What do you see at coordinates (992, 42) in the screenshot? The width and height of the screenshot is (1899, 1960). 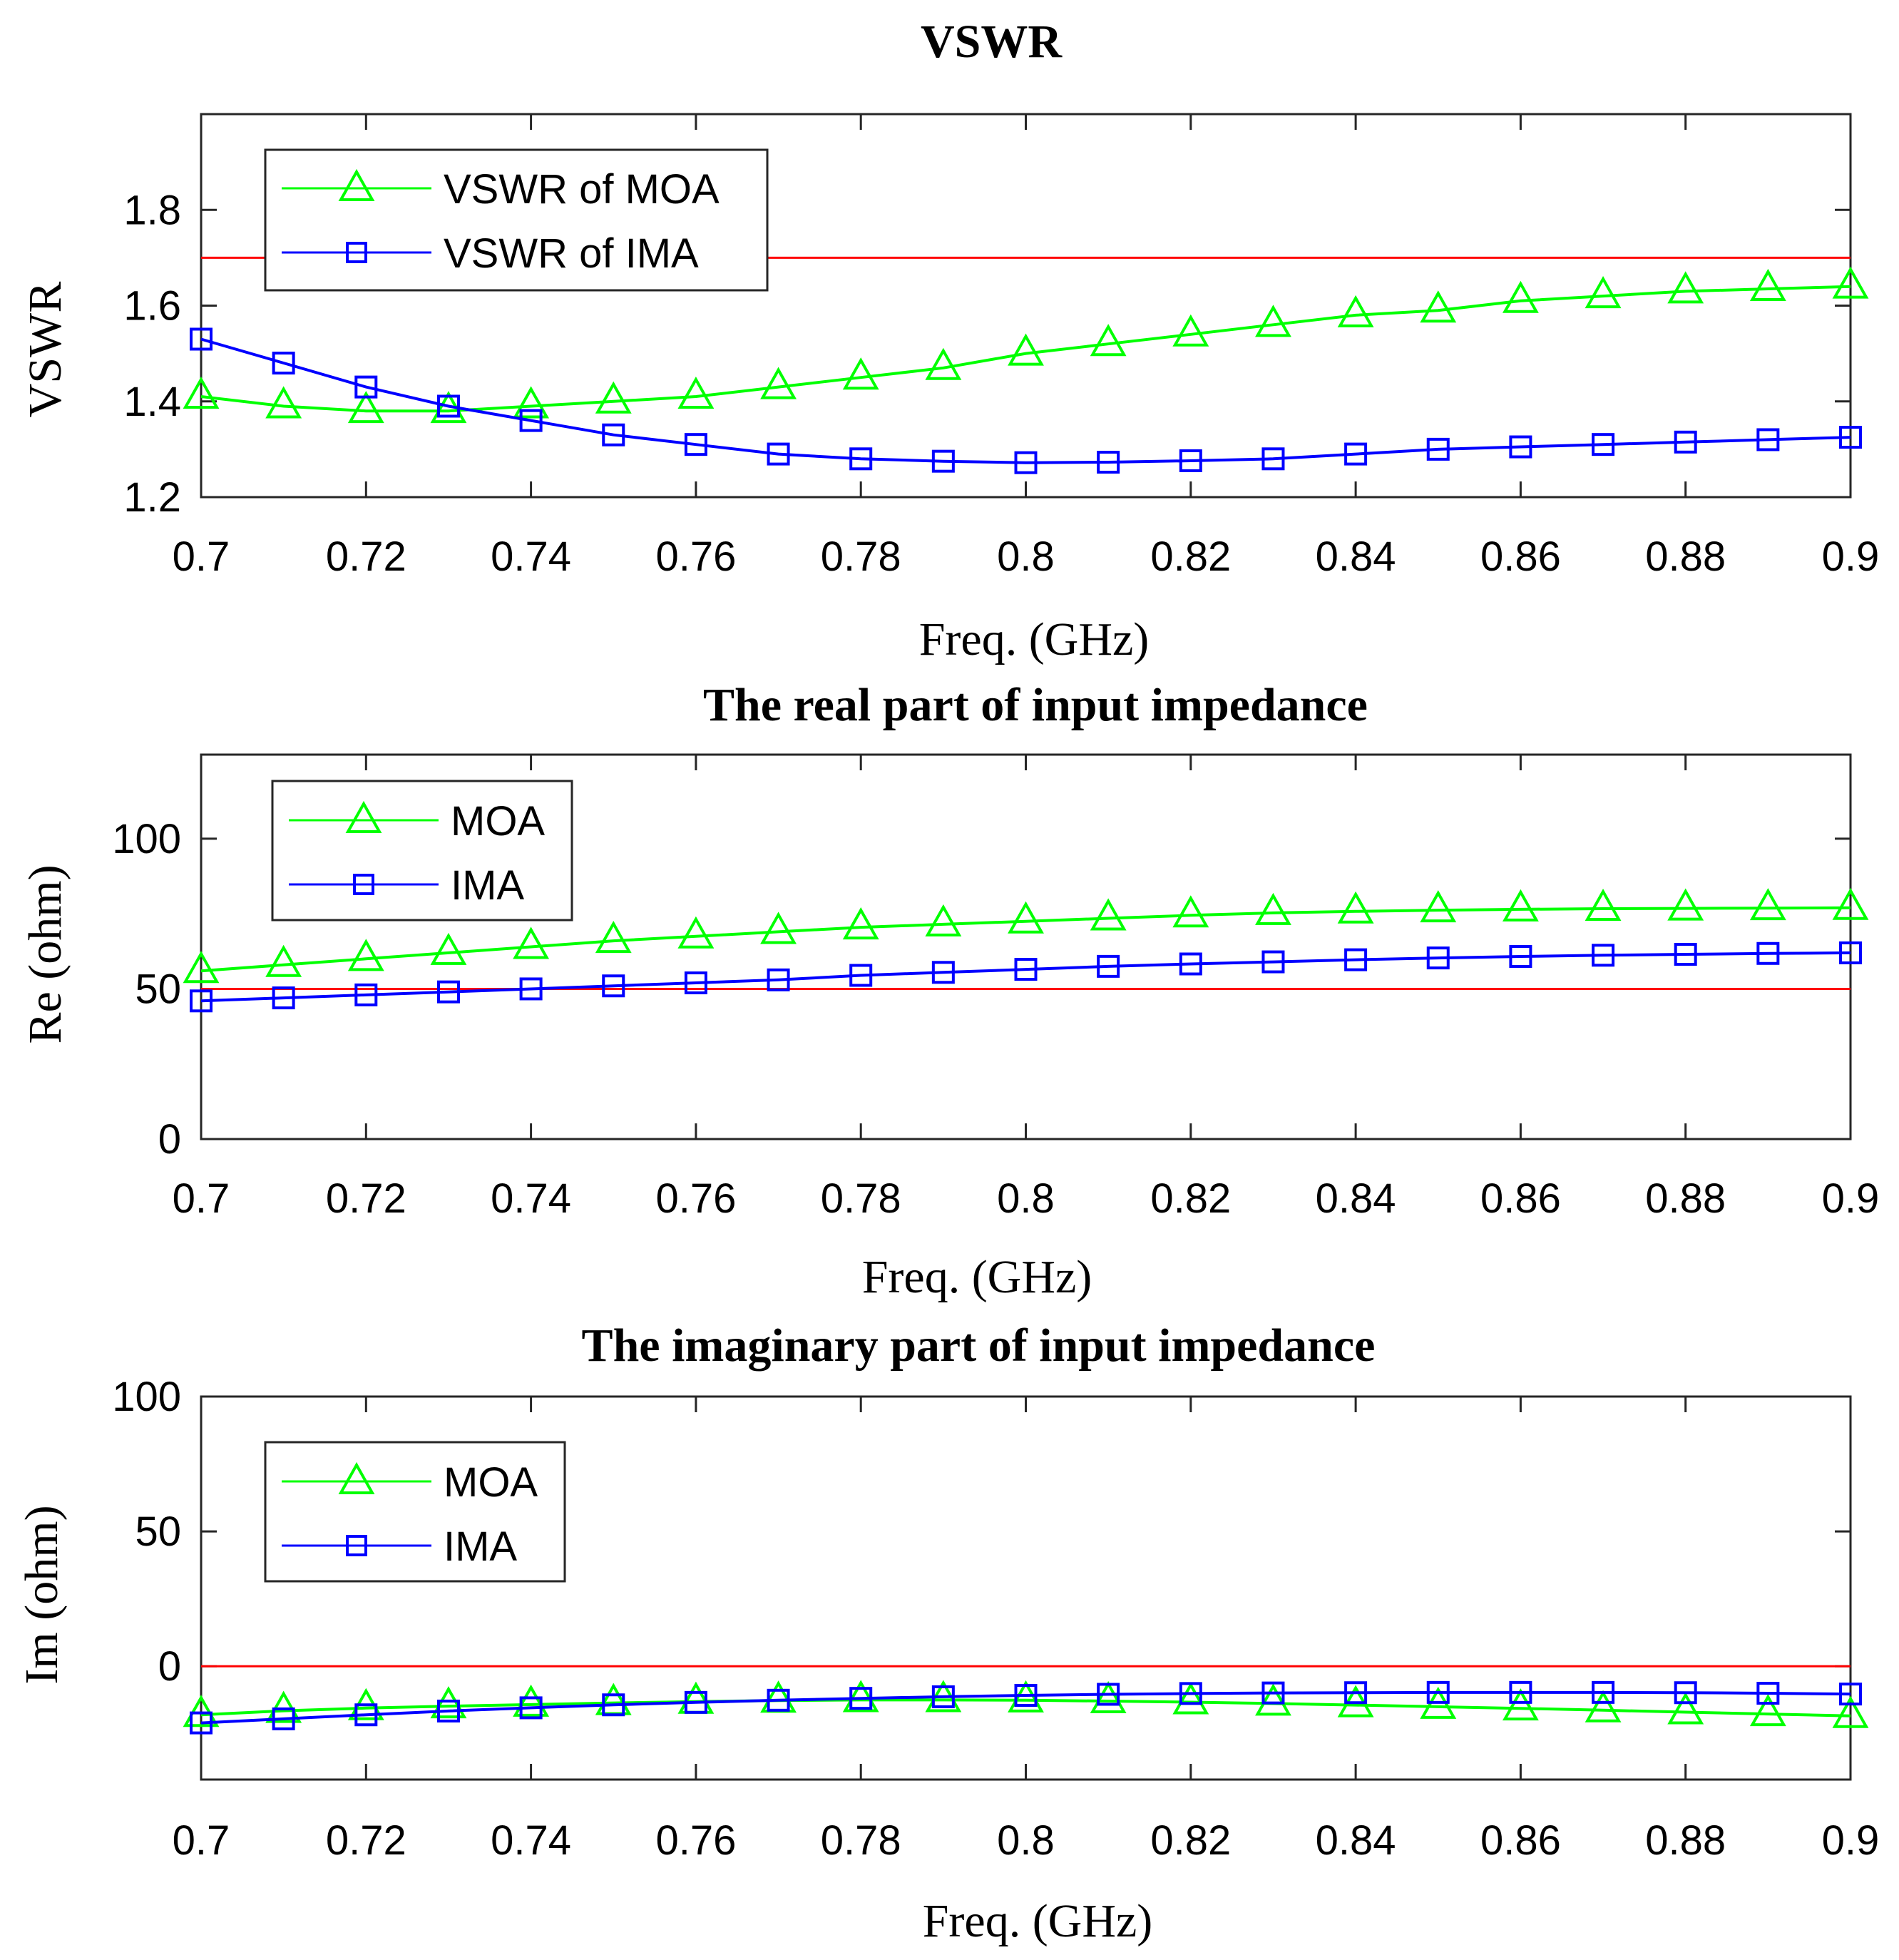 I see `chart-title: VSWR` at bounding box center [992, 42].